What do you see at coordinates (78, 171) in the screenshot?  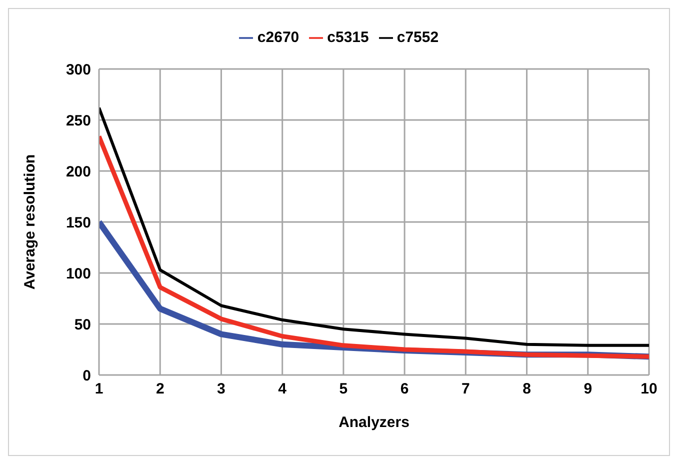 I see `y-tick-label: 200` at bounding box center [78, 171].